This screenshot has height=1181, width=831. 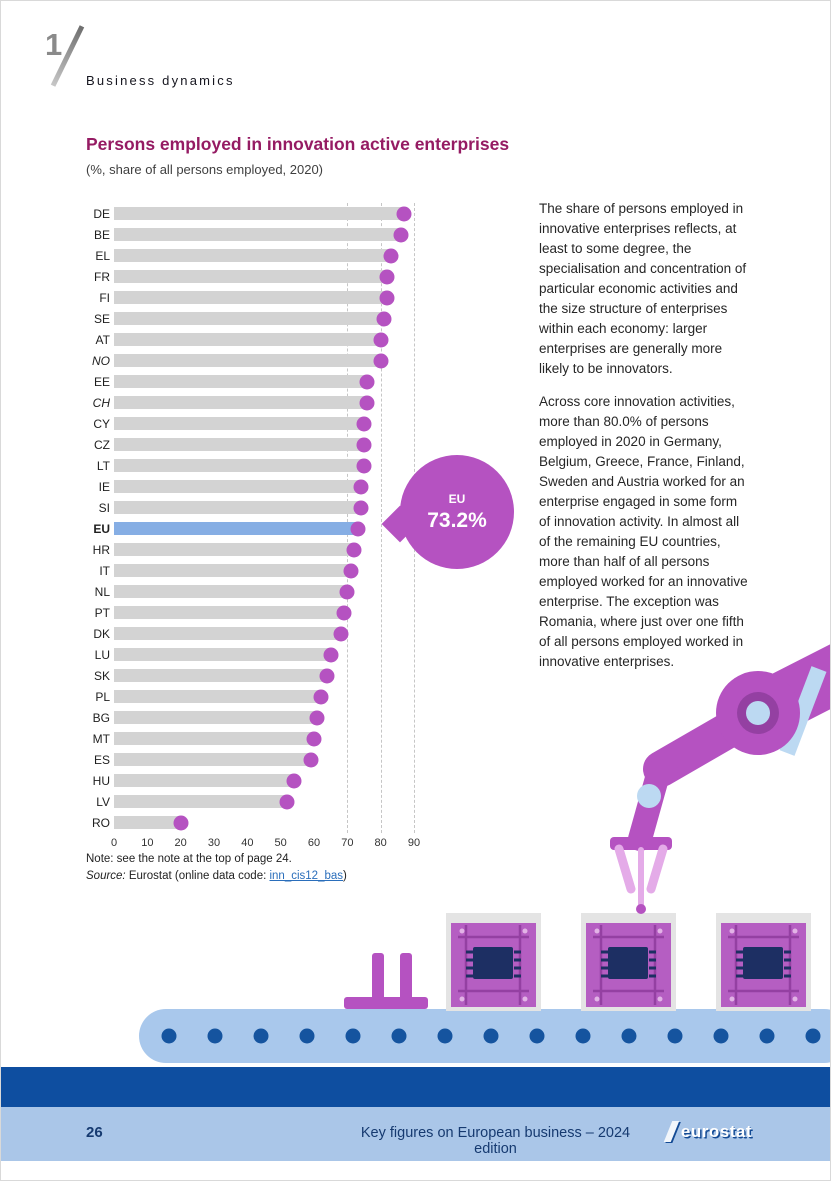 I want to click on page-number: 26, so click(x=94, y=1132).